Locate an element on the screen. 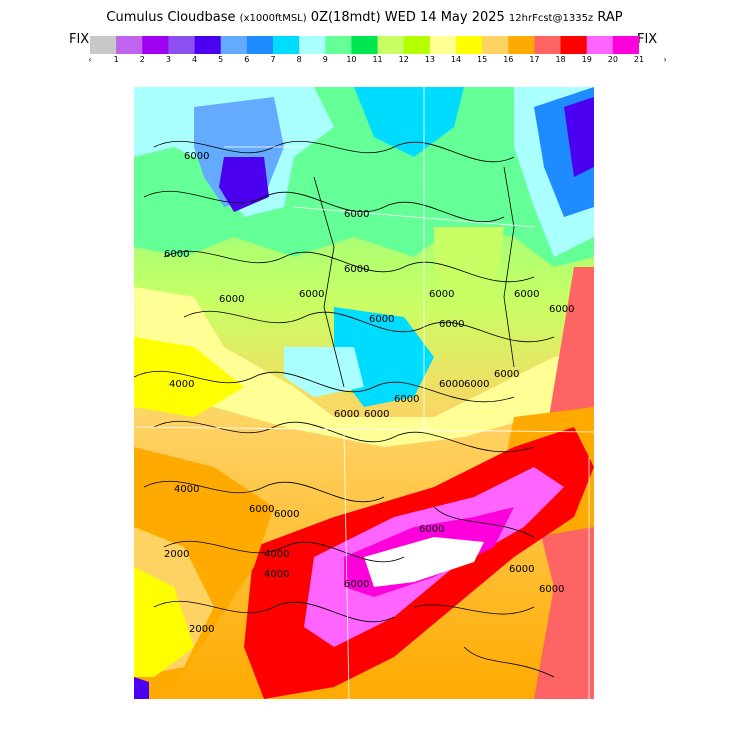 This screenshot has height=729, width=729. region-lime-center is located at coordinates (469, 267).